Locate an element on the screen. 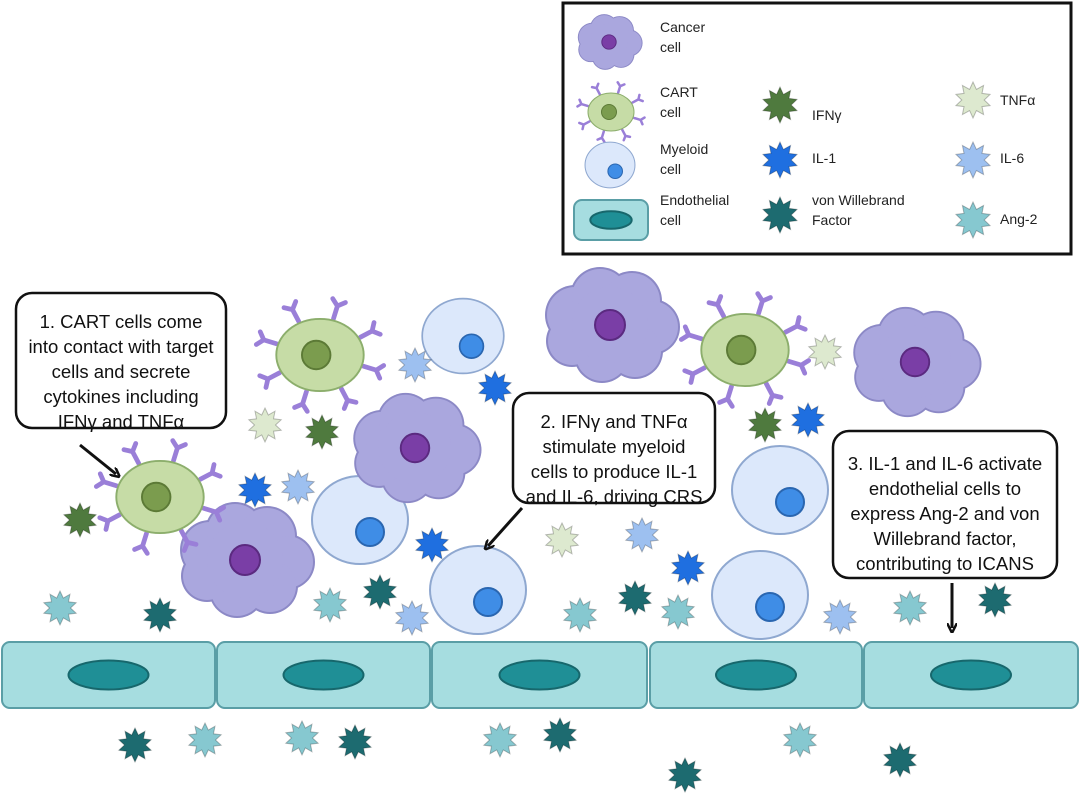 The image size is (1080, 798). callout-text: cells and secrete is located at coordinates (121, 371).